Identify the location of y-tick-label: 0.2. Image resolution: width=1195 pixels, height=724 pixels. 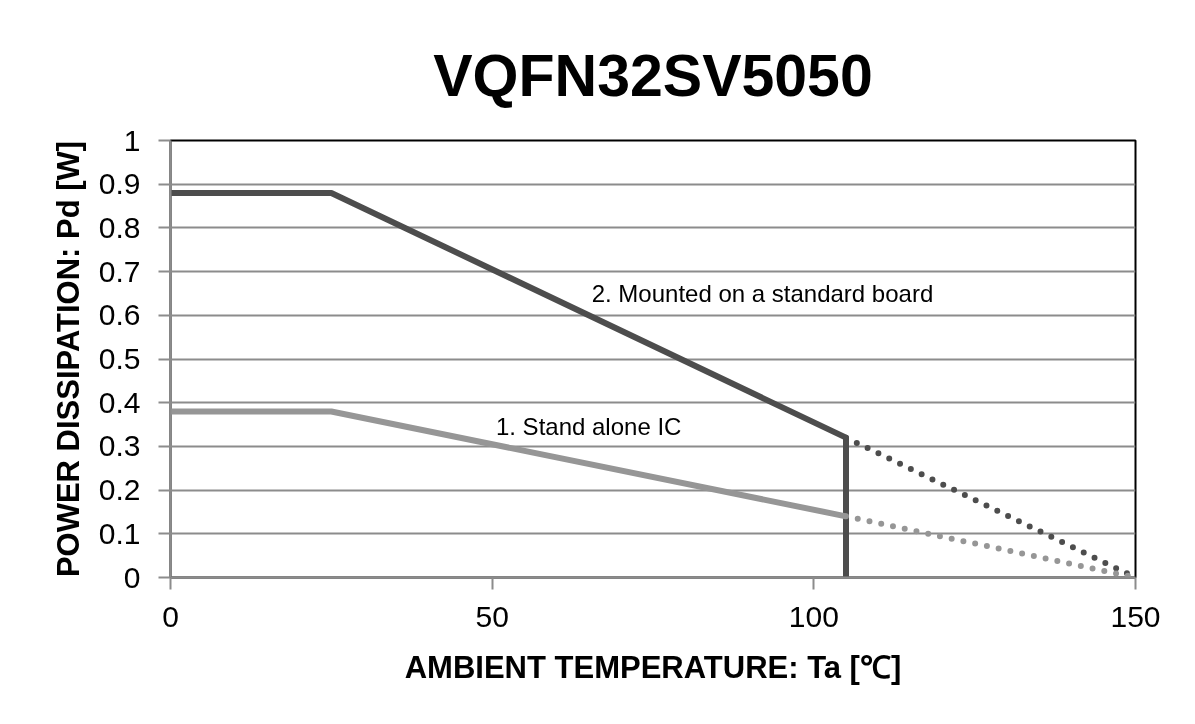
(119, 490).